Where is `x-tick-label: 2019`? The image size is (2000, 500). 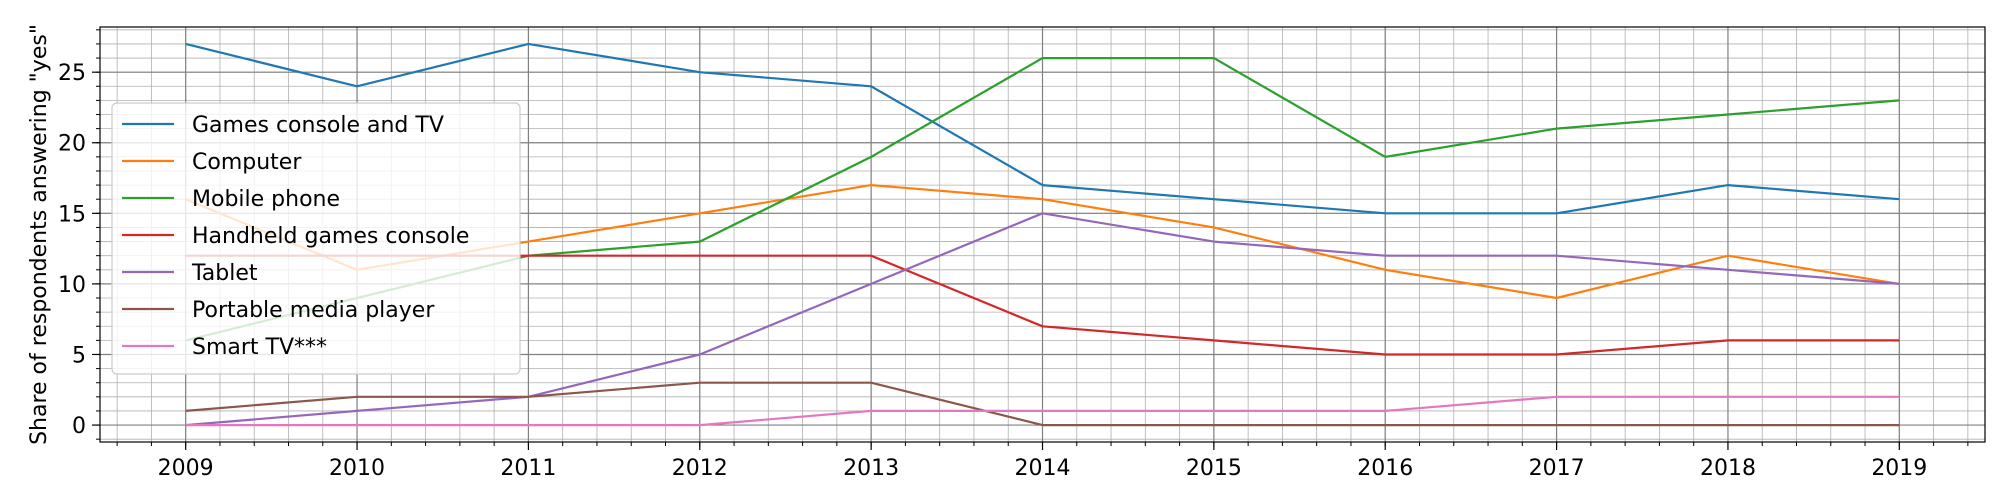 x-tick-label: 2019 is located at coordinates (1899, 468).